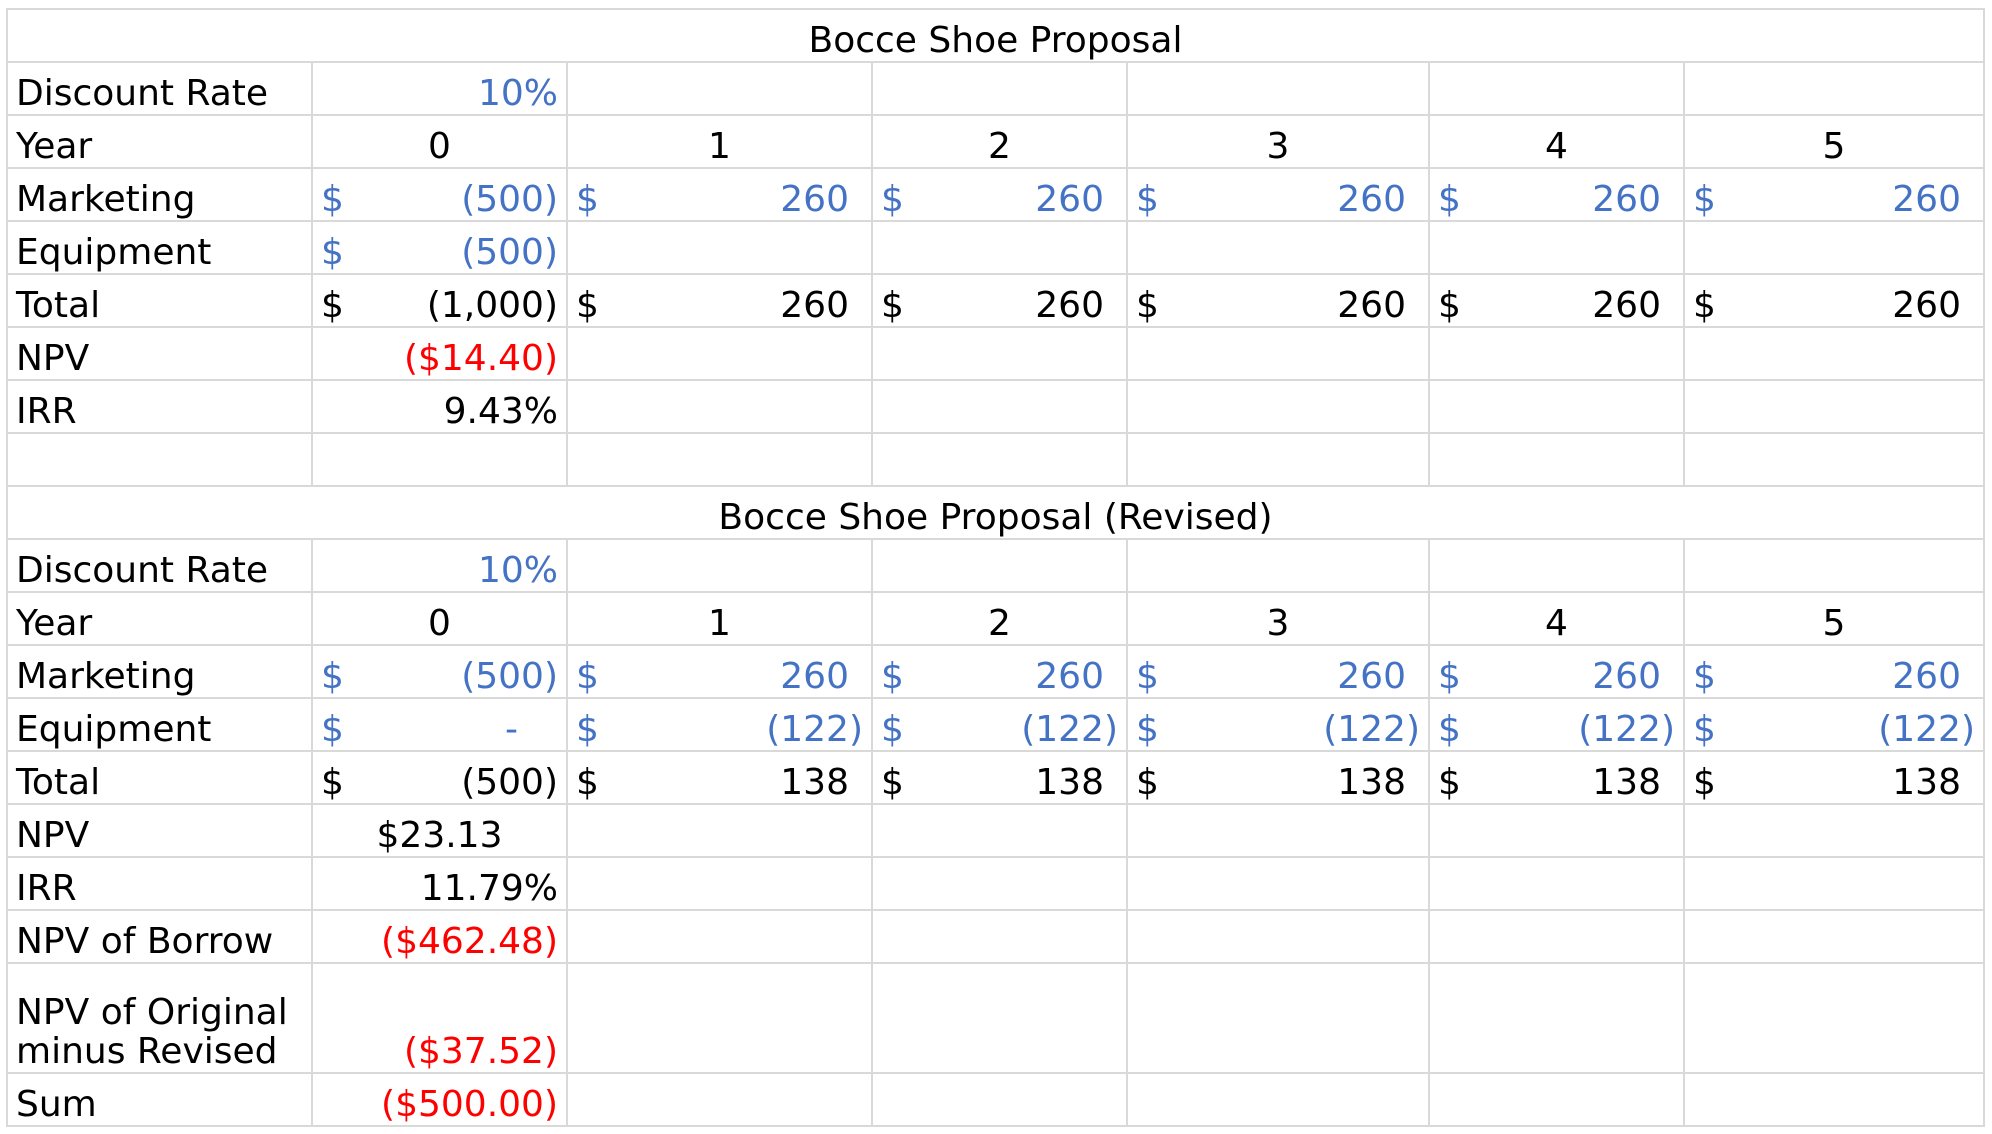 This screenshot has height=1134, width=1992. Describe the element at coordinates (159, 724) in the screenshot. I see `row-label: Equipment` at that location.